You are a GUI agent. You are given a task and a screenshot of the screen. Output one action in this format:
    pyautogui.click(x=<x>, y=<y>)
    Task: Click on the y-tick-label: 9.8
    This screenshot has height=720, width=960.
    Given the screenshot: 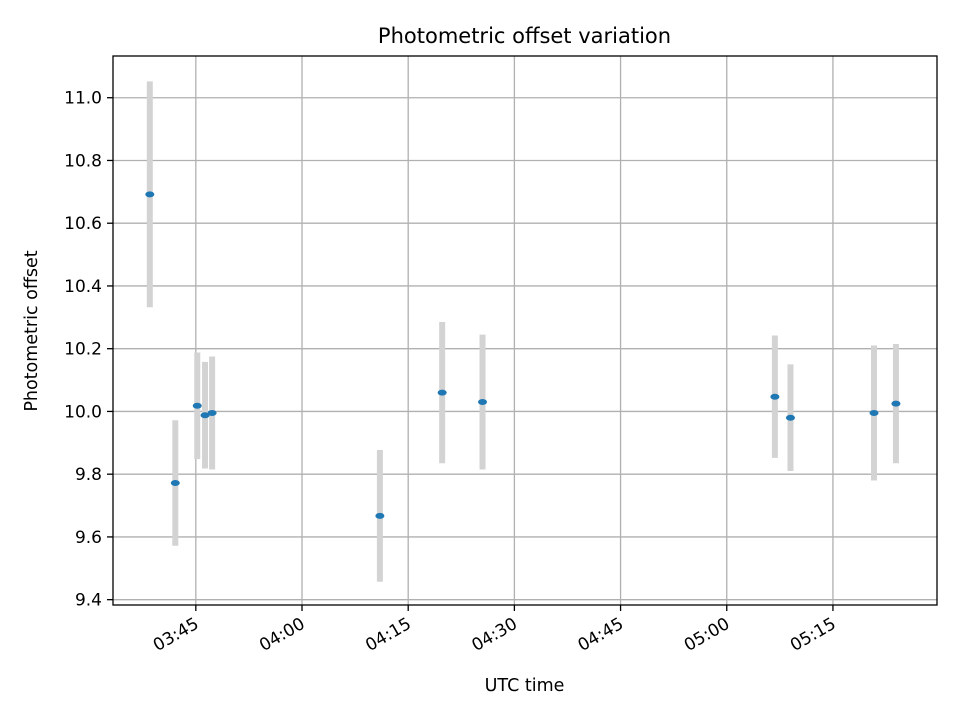 What is the action you would take?
    pyautogui.click(x=88, y=475)
    